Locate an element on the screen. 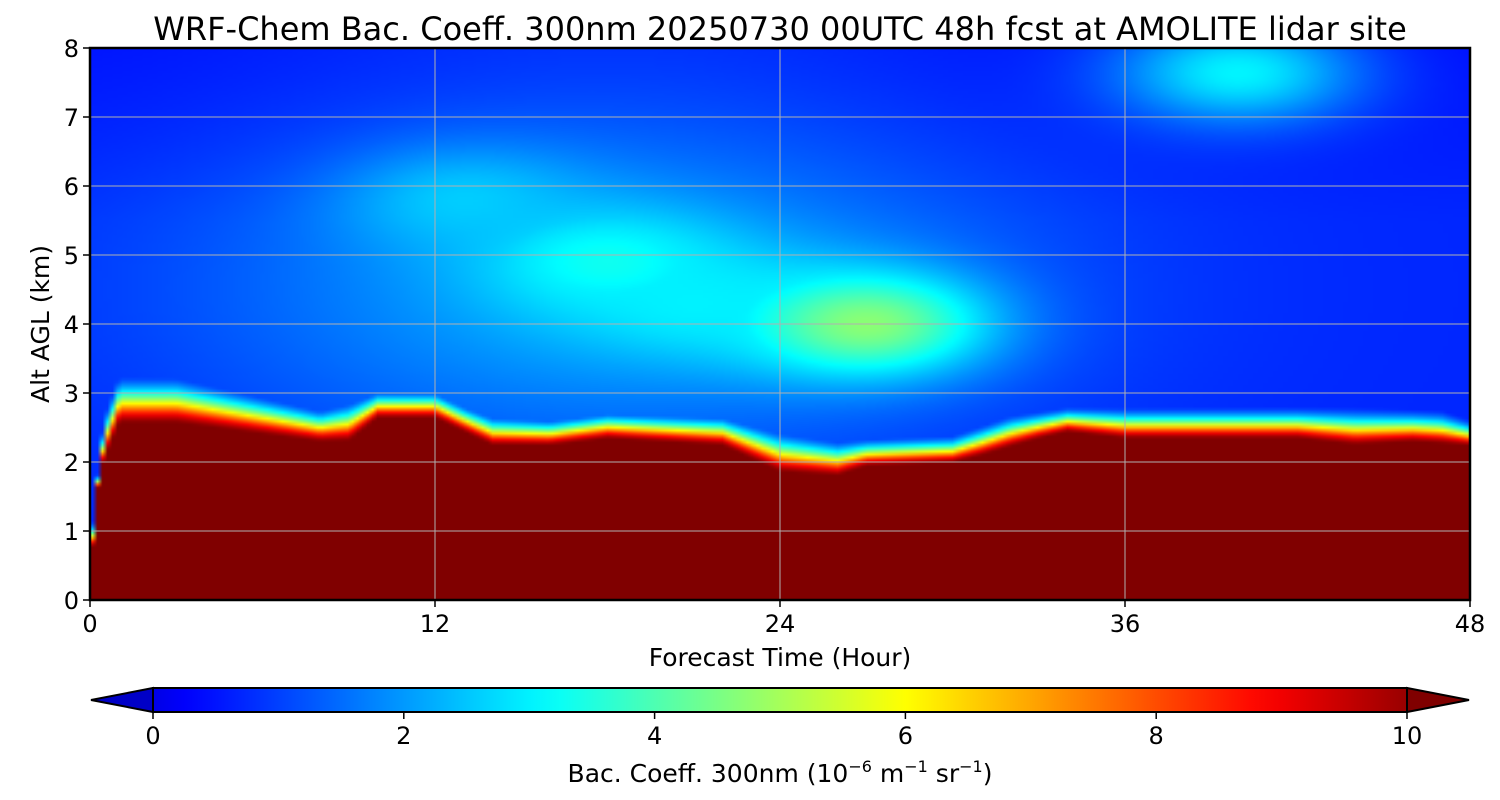 The width and height of the screenshot is (1500, 800). y-axis-ticks: 0 1 2 3 4 5 6 7 8 is located at coordinates (77, 325).